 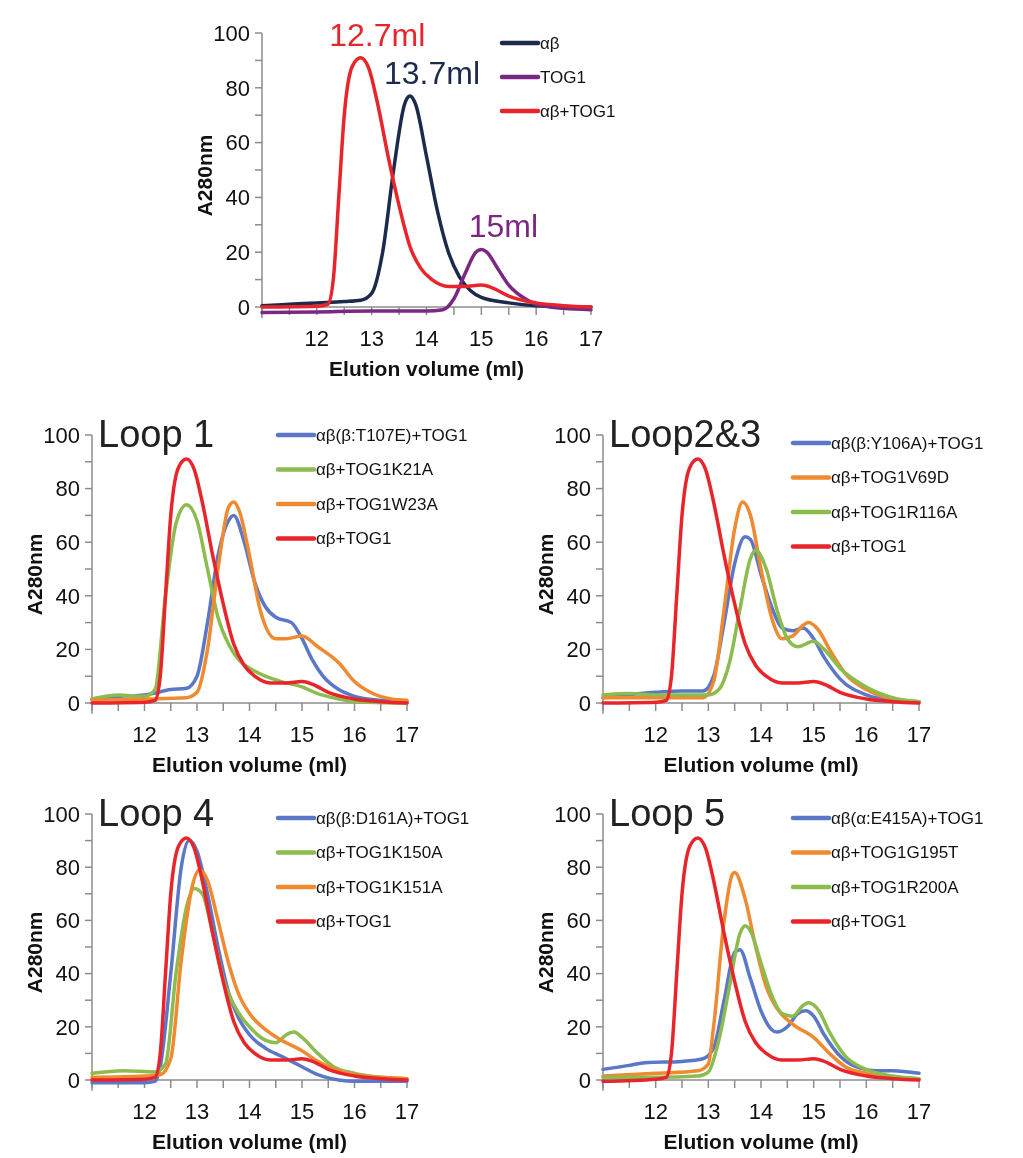 I want to click on legend-label: TOG1, so click(x=563, y=77).